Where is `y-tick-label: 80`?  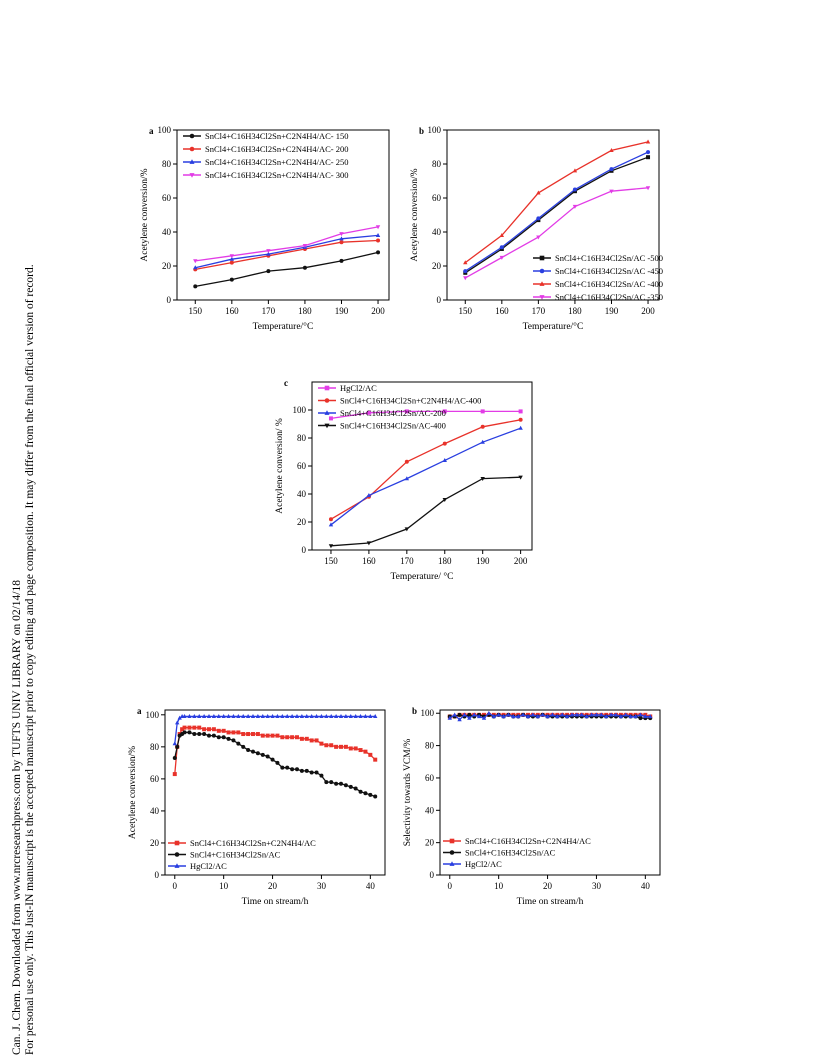 y-tick-label: 80 is located at coordinates (155, 747).